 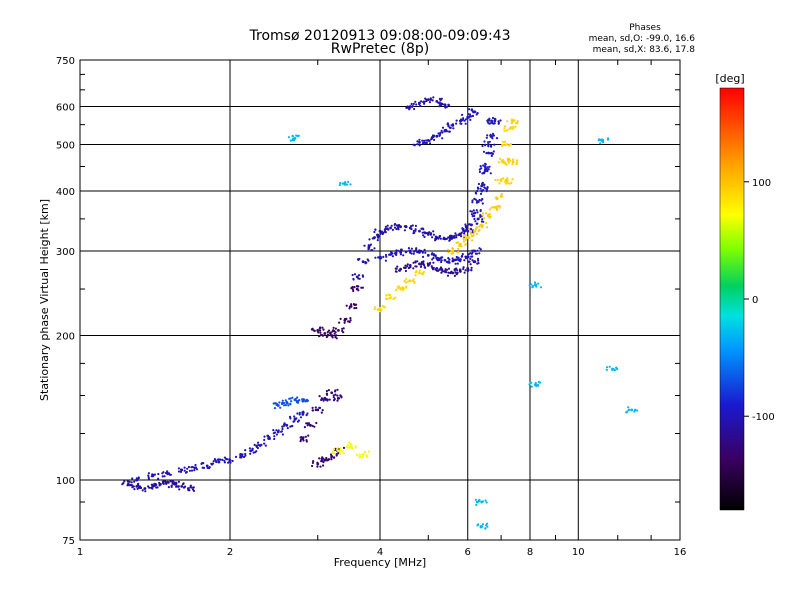 What do you see at coordinates (468, 552) in the screenshot?
I see `x-tick-label: 6` at bounding box center [468, 552].